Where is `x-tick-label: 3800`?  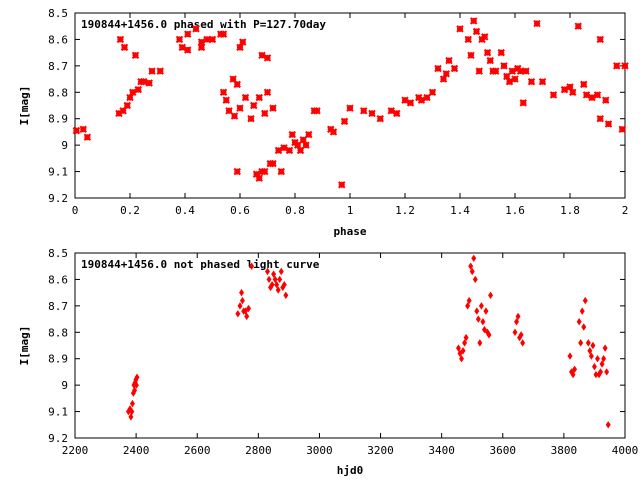 x-tick-label: 3800 is located at coordinates (564, 450).